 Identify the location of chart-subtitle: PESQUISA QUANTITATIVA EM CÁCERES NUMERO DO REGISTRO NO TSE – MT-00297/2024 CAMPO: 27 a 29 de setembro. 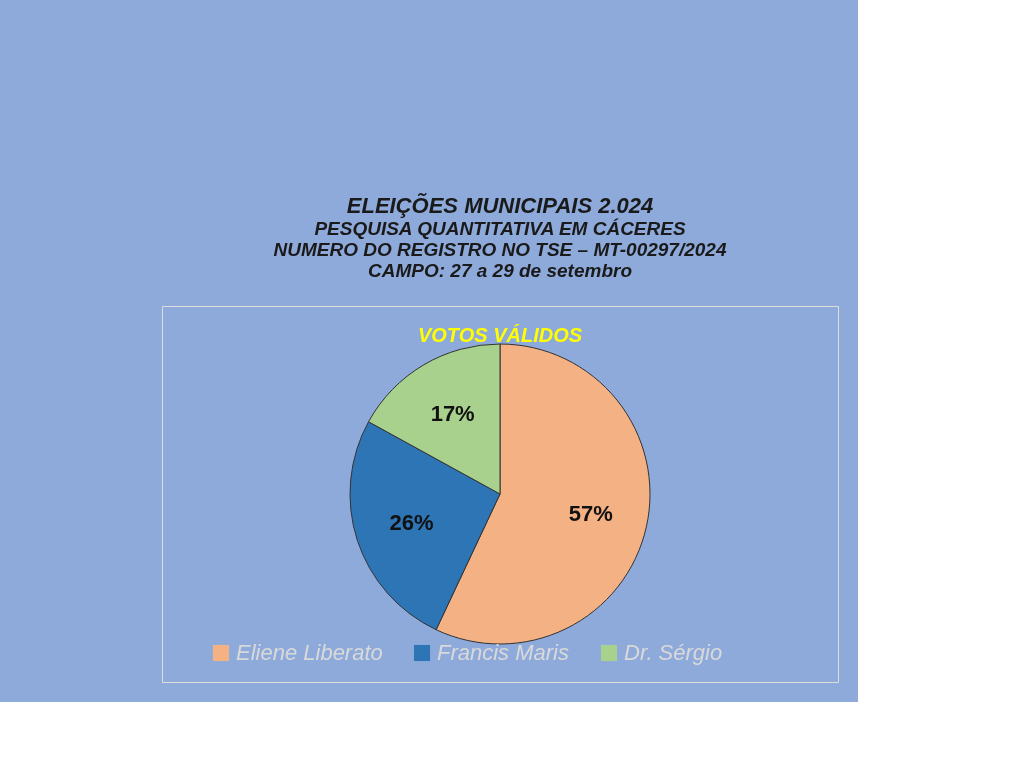
(500, 249).